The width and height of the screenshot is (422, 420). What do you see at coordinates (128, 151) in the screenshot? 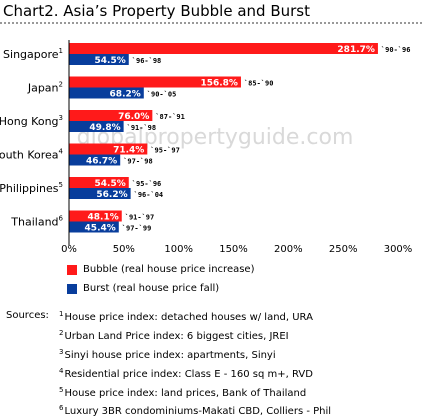
I see `bar-value-label: 71.4%` at bounding box center [128, 151].